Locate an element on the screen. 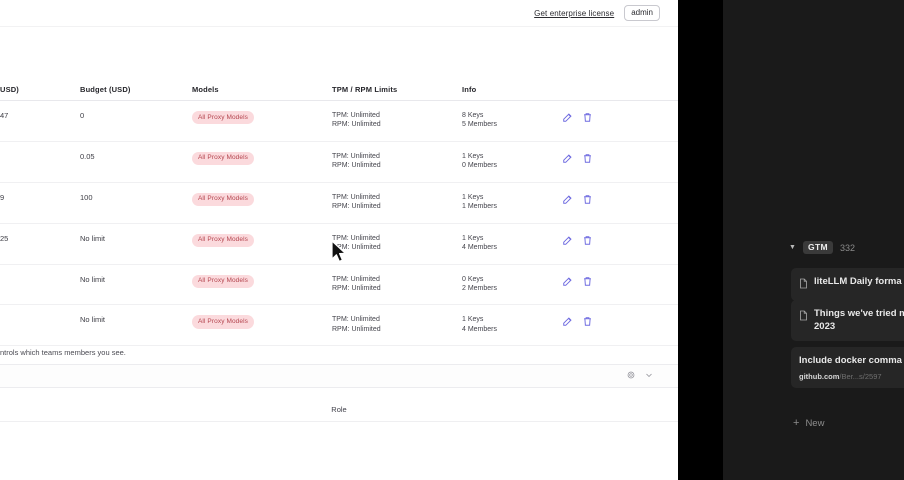 The height and width of the screenshot is (480, 904). note-card-0: liteLLM Daily forma is located at coordinates (847, 284).